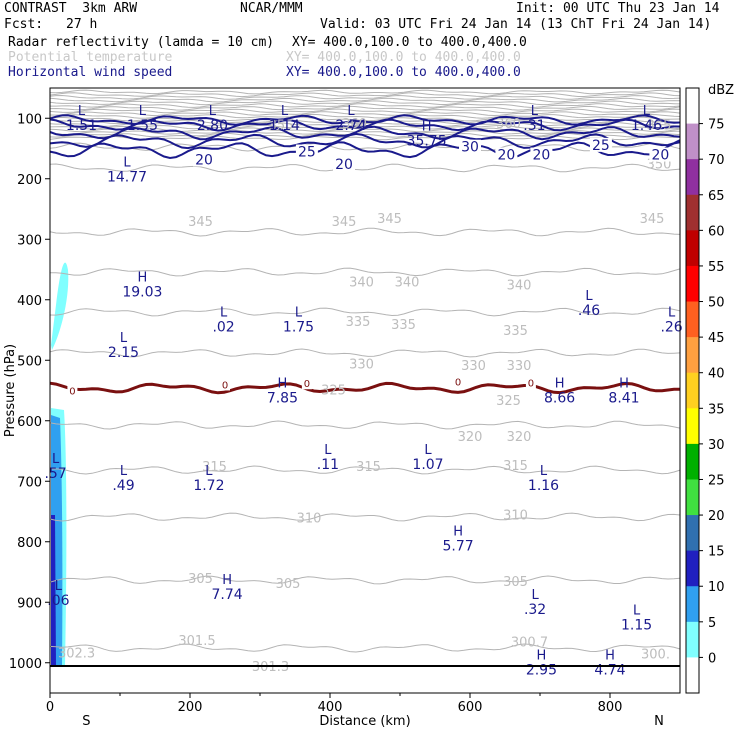 The width and height of the screenshot is (740, 740). Describe the element at coordinates (29, 361) in the screenshot. I see `y-tick-label-4: 500` at that location.